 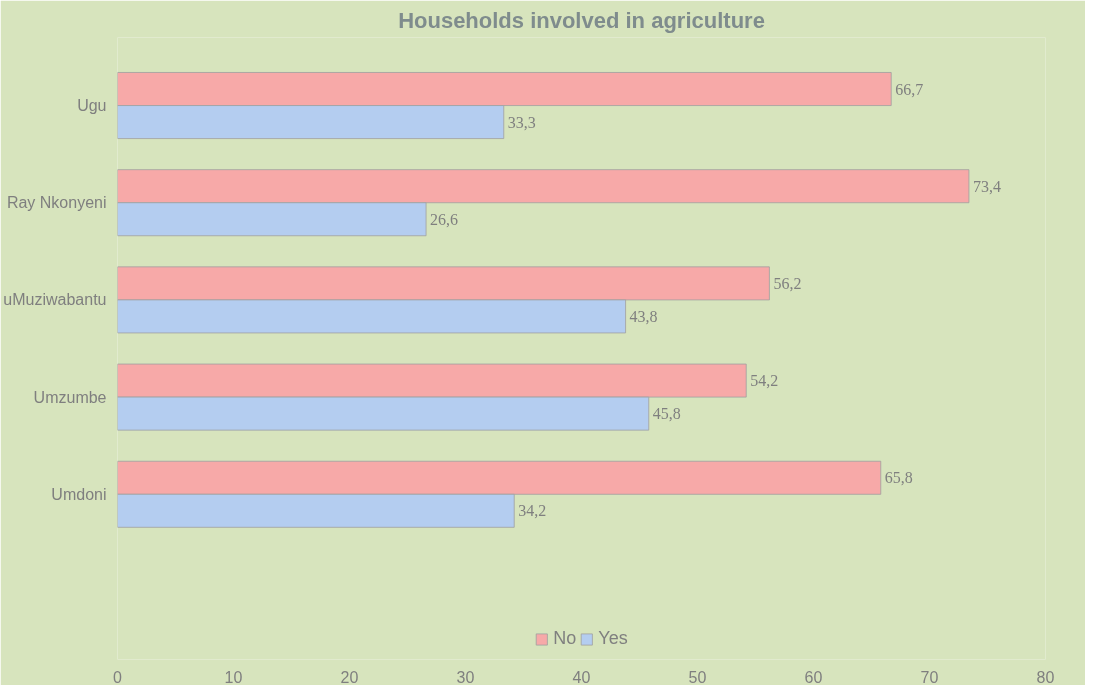 I want to click on x-tick-label: 40, so click(x=581, y=677).